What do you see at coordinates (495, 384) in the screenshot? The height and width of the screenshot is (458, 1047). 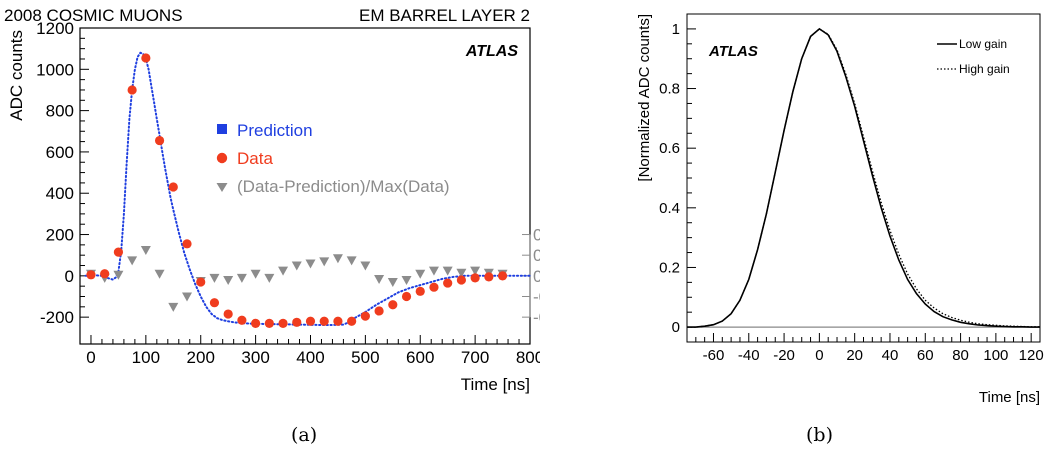 I see `chart-a-xlabel: Time [ns]` at bounding box center [495, 384].